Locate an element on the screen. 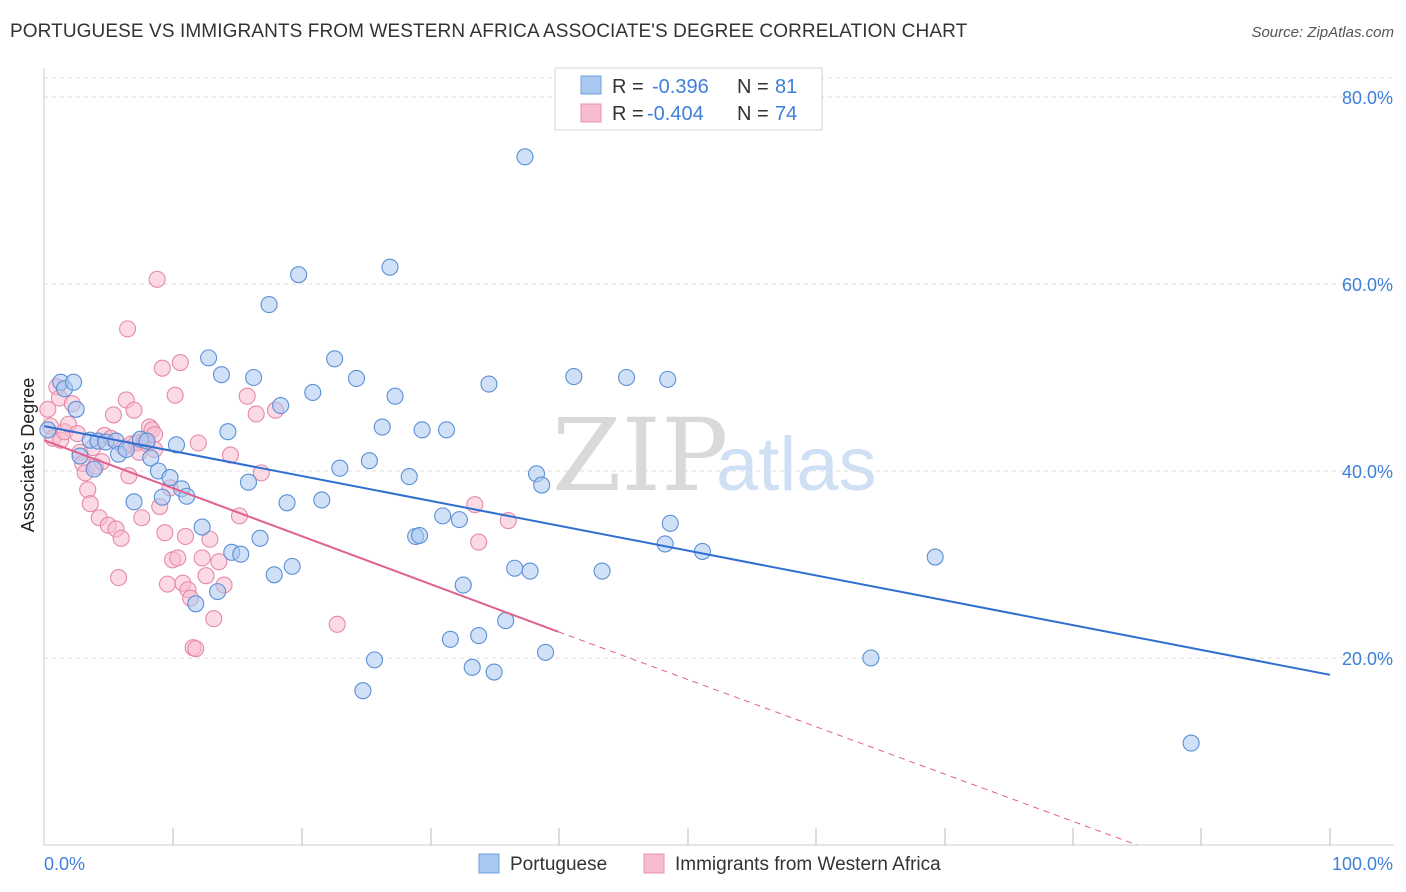 Image resolution: width=1406 pixels, height=892 pixels. legend-n-label-1: N = is located at coordinates (753, 87).